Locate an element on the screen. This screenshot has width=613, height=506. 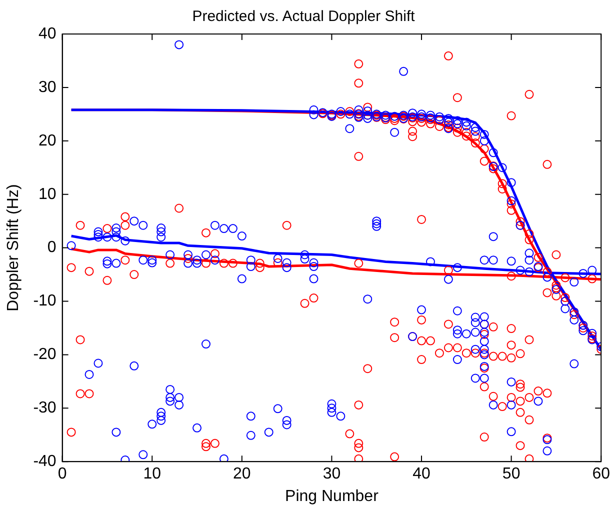
y-tick-label: 20 is located at coordinates (47, 141).